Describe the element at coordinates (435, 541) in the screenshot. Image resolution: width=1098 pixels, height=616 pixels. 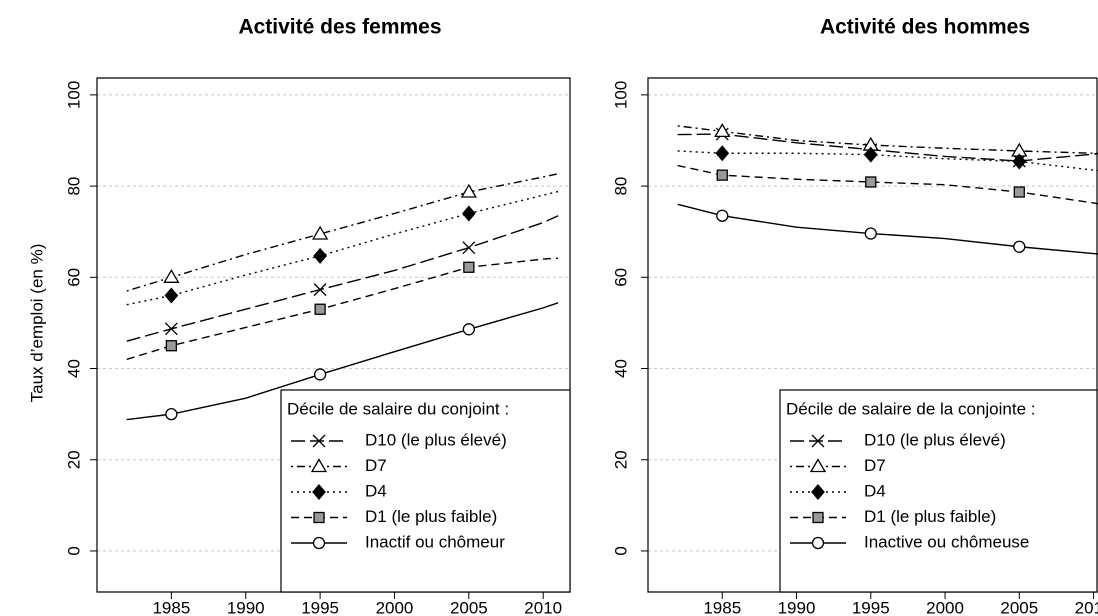
I see `legend-label: Inactif ou chômeur` at that location.